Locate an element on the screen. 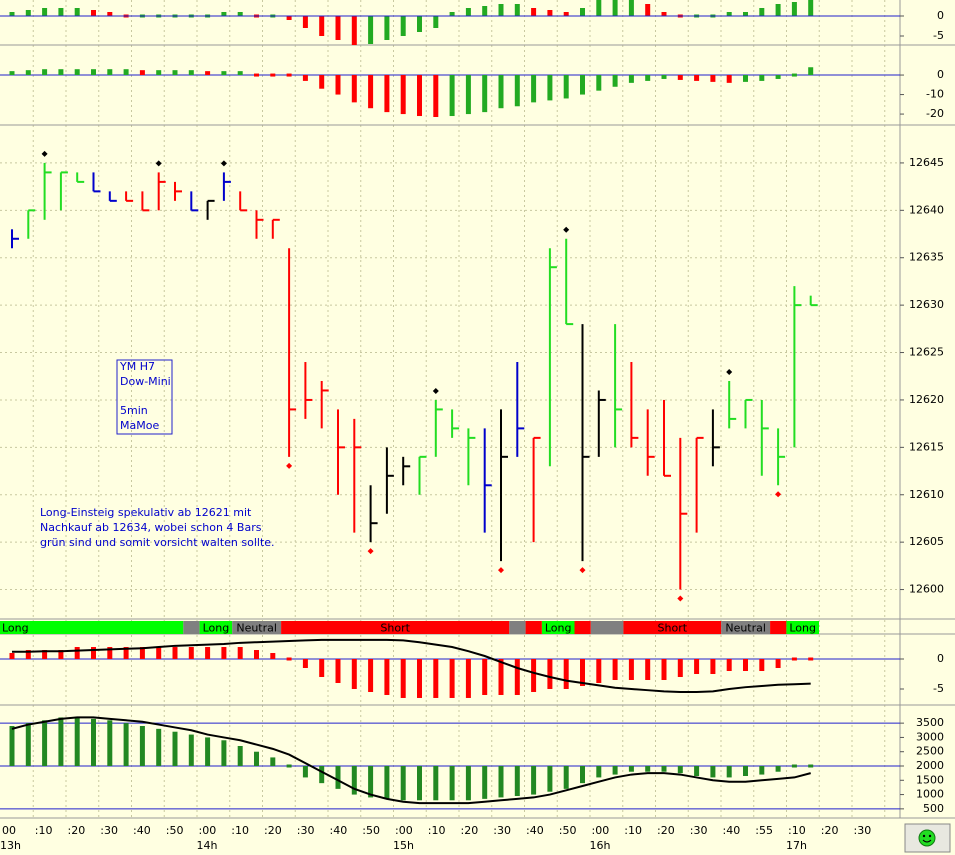  signal-label: Long is located at coordinates (802, 628).